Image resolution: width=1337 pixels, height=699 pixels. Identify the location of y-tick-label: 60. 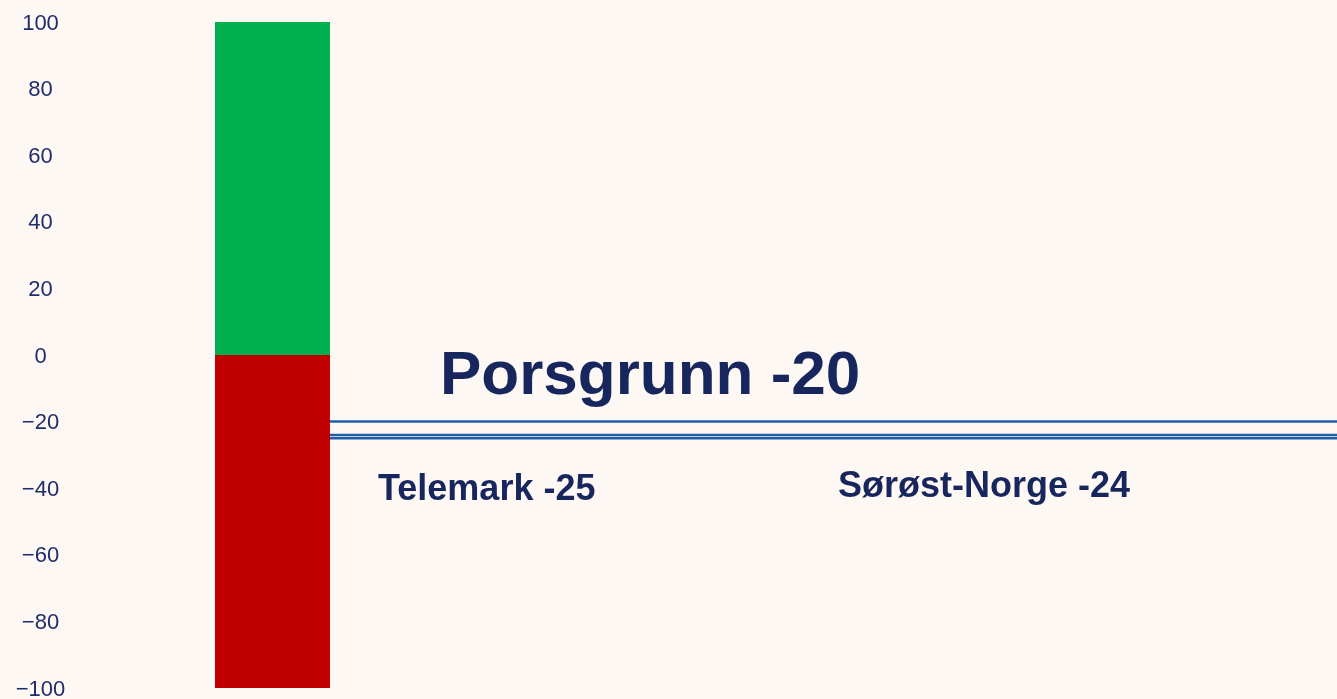
(40, 155).